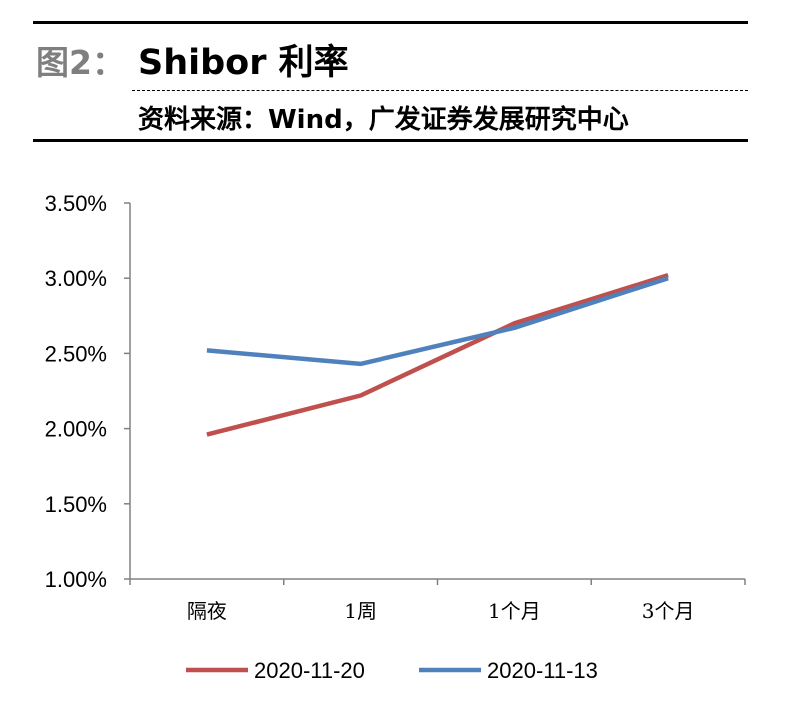 The image size is (800, 703). I want to click on source-note: 资料来源：Wind，广发证券发展研究中心, so click(383, 120).